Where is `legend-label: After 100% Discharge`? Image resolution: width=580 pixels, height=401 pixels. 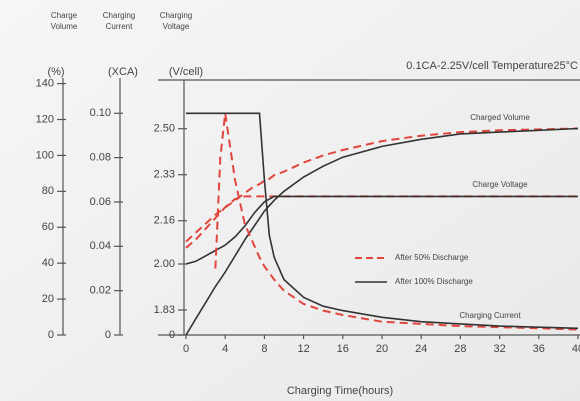 legend-label: After 100% Discharge is located at coordinates (434, 281).